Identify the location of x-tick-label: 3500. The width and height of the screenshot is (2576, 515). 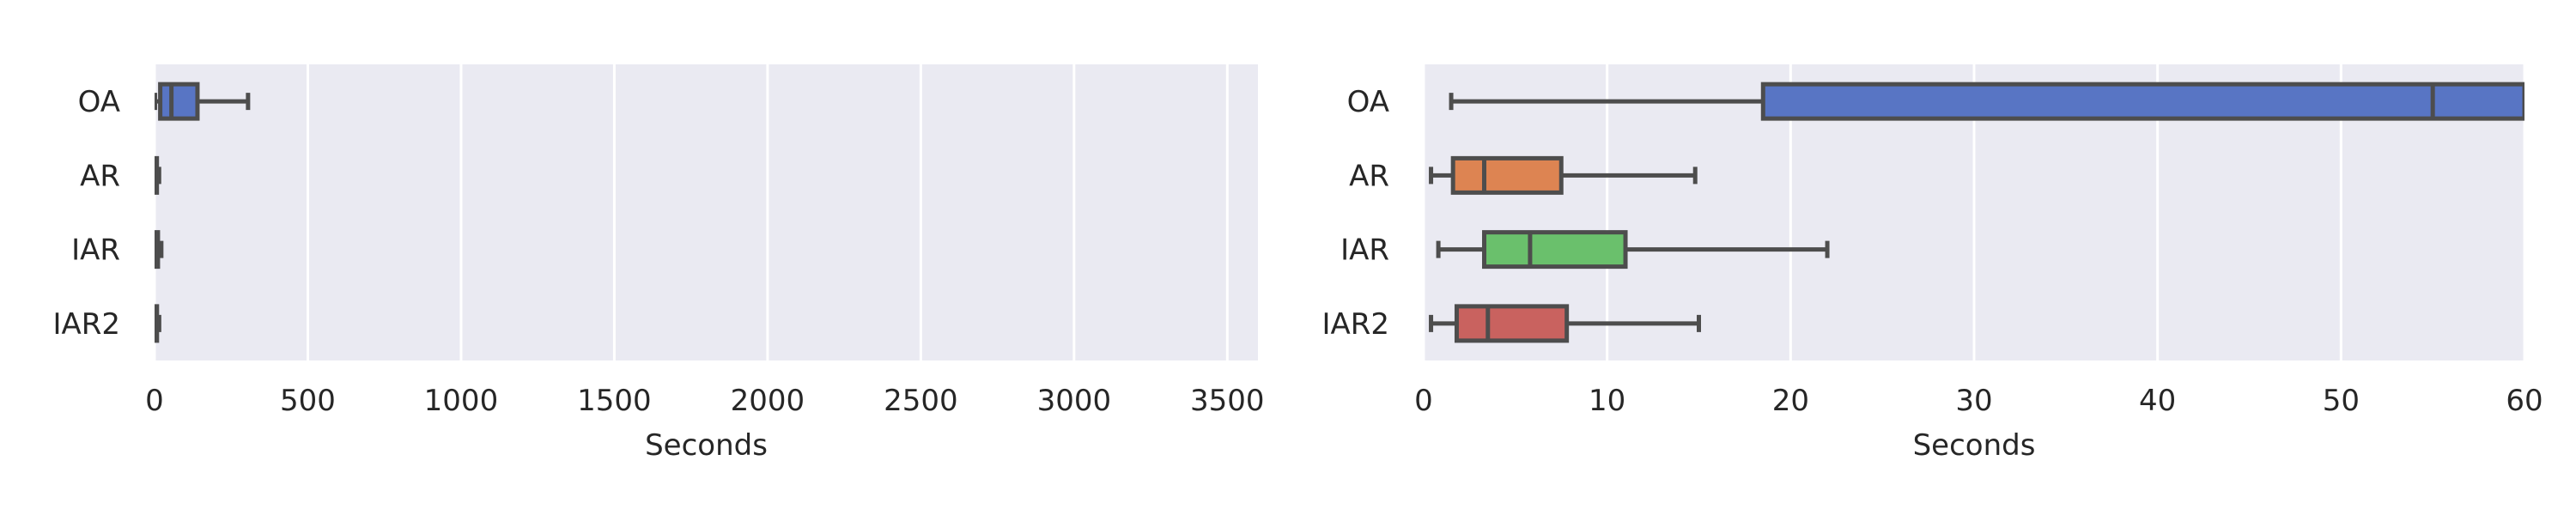
(1228, 401).